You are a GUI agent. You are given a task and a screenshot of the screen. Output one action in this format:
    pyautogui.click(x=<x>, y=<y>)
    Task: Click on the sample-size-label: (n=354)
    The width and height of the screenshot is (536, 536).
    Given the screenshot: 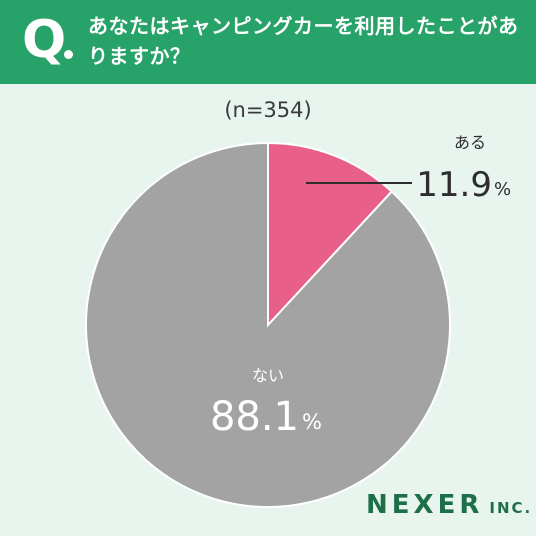 What is the action you would take?
    pyautogui.click(x=268, y=110)
    